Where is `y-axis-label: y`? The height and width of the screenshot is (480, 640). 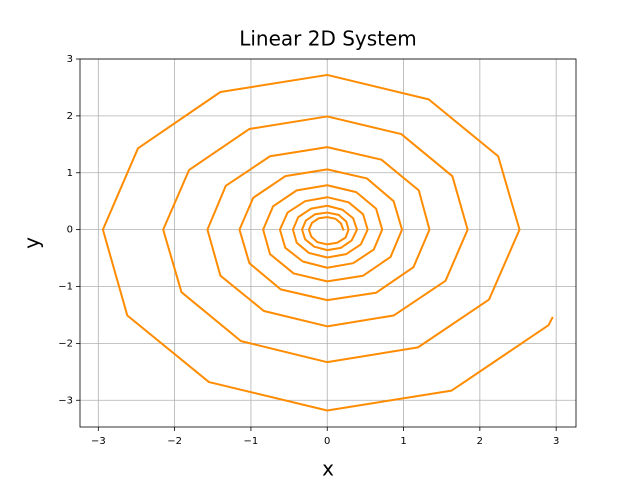 y-axis-label: y is located at coordinates (32, 243).